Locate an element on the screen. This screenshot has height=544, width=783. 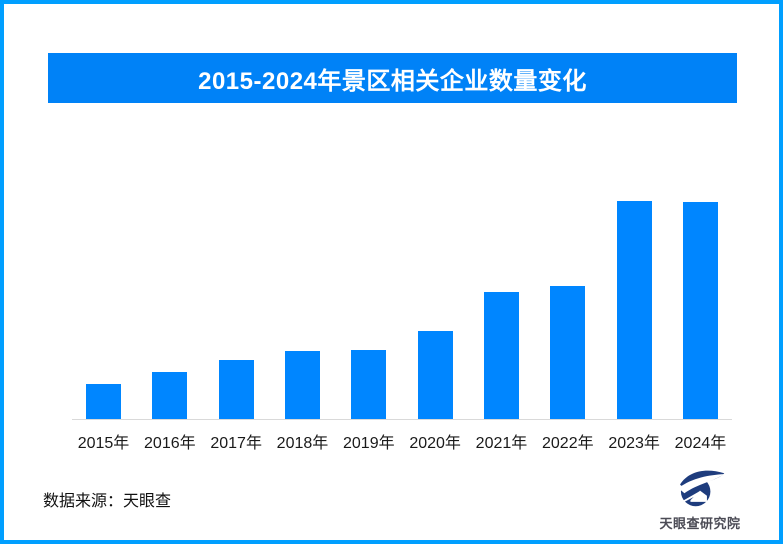
x-axis-label: 2019年 is located at coordinates (369, 443).